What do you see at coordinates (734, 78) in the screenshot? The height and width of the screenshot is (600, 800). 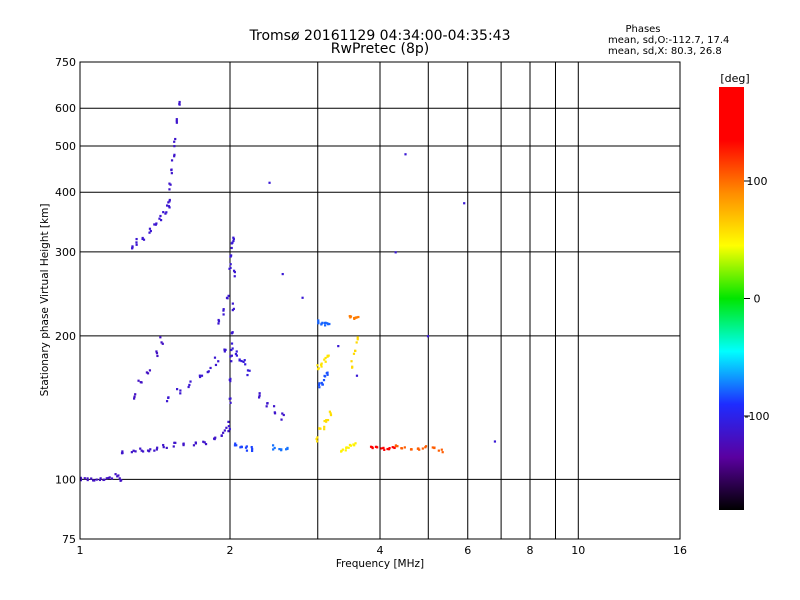 I see `colorbar-label: [deg]` at bounding box center [734, 78].